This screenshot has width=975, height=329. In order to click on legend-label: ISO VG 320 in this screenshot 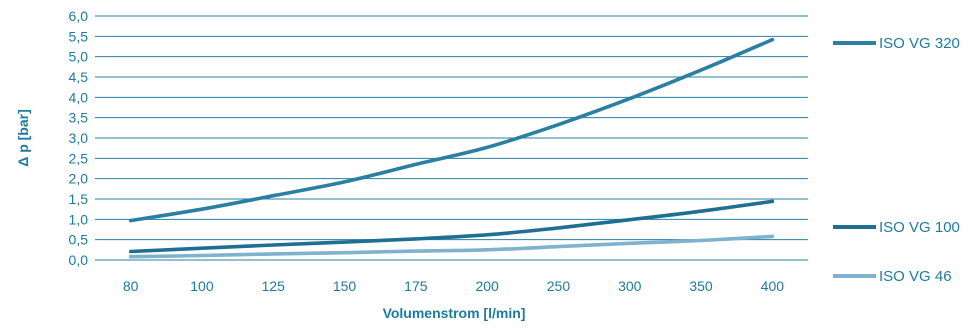, I will do `click(919, 43)`.